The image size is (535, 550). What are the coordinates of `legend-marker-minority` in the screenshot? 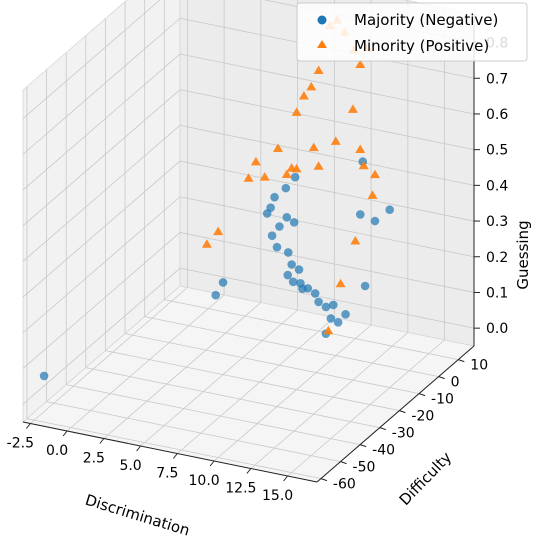 It's located at (322, 44).